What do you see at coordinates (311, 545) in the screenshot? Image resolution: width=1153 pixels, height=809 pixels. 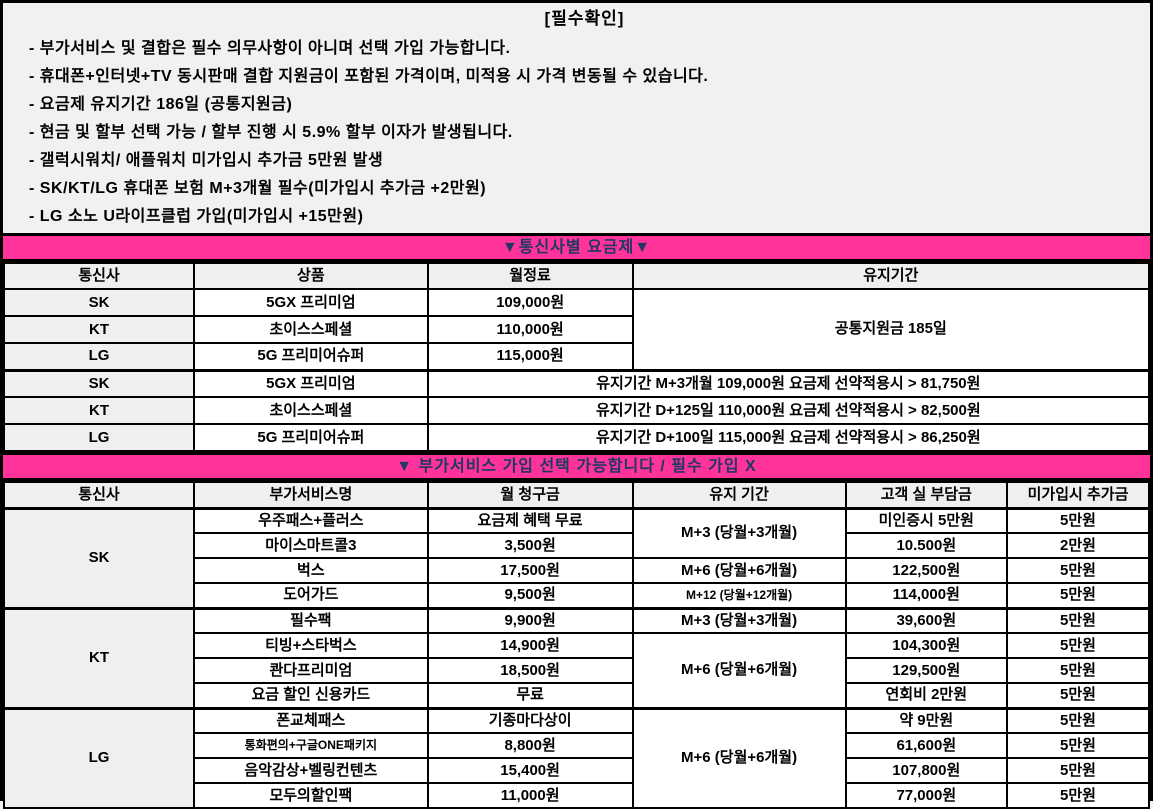 I see `service-name-cell: 마이스마트콜3` at bounding box center [311, 545].